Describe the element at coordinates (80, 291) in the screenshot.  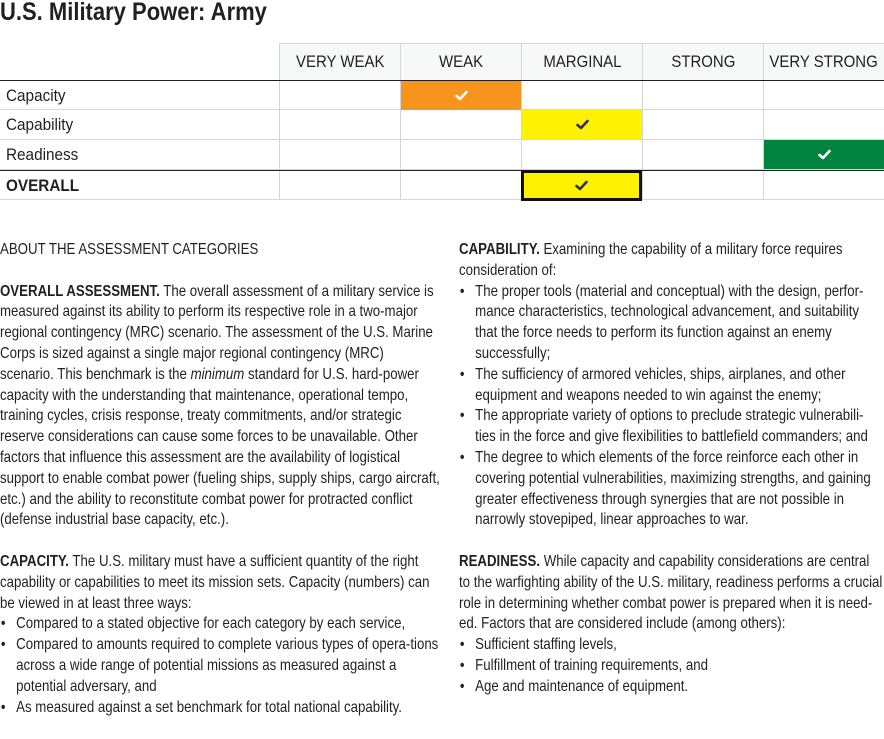
I see `overall-lead: OVERALL ASSESSMENT.` at that location.